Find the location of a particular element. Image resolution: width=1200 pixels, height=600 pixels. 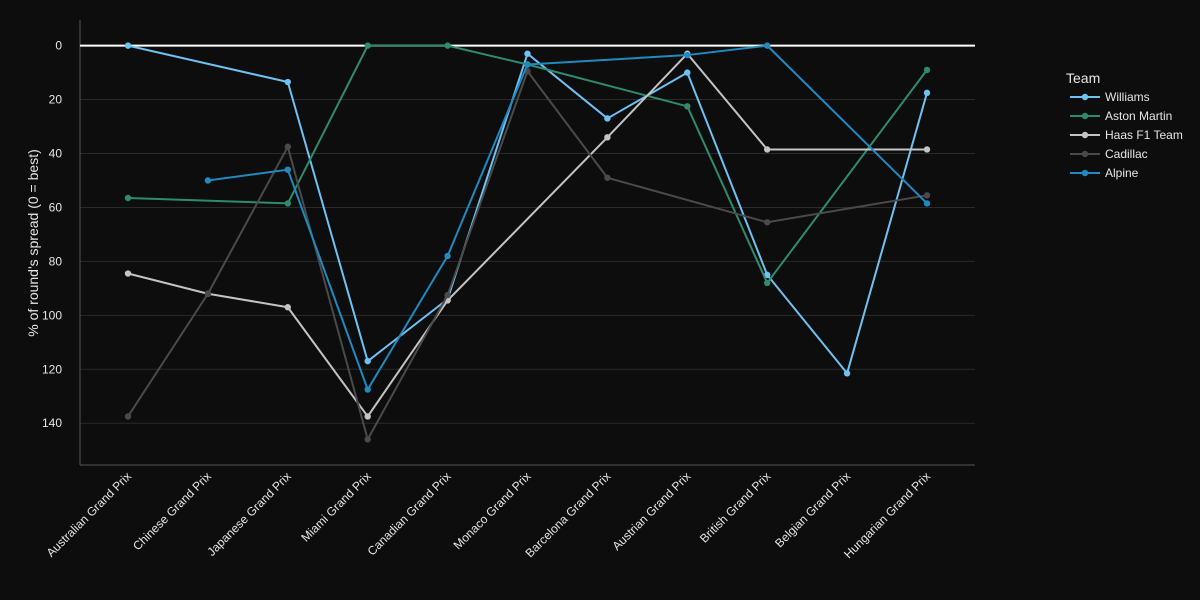

y-tick-label: 120 is located at coordinates (52, 369).